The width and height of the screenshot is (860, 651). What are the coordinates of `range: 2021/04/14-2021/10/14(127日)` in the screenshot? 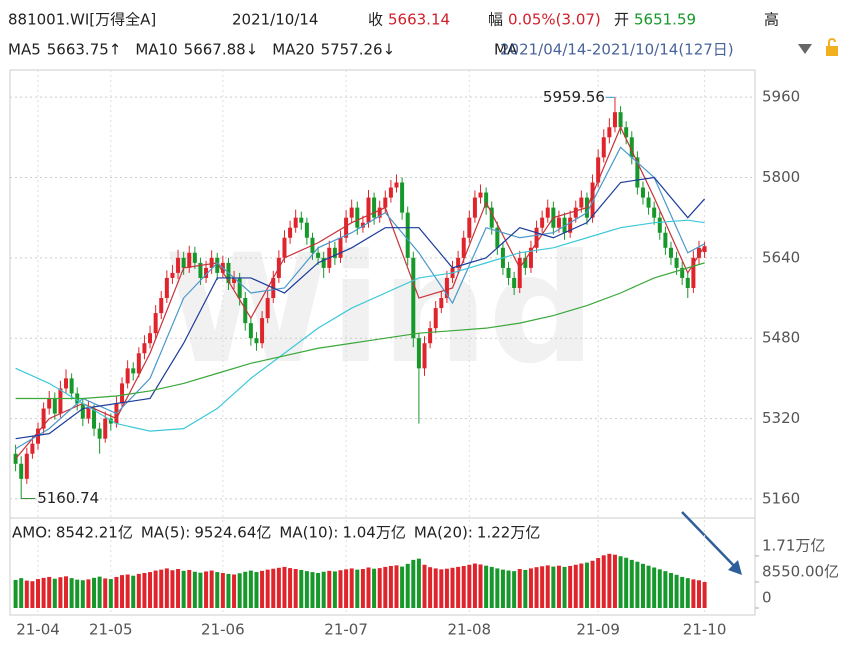 It's located at (617, 50).